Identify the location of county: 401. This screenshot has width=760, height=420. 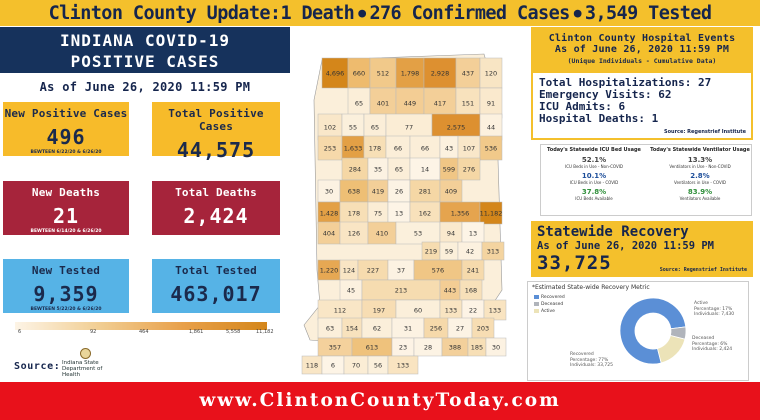
(383, 103).